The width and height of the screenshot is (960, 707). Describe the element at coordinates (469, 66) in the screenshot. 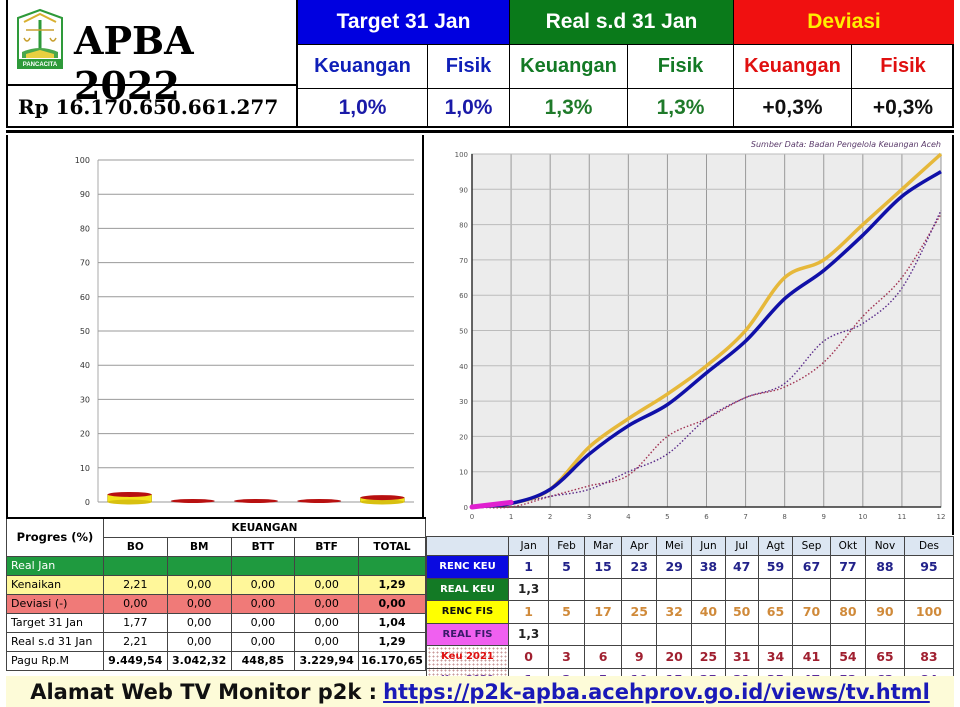

I see `subheader-target-fisik: Fisik` at that location.